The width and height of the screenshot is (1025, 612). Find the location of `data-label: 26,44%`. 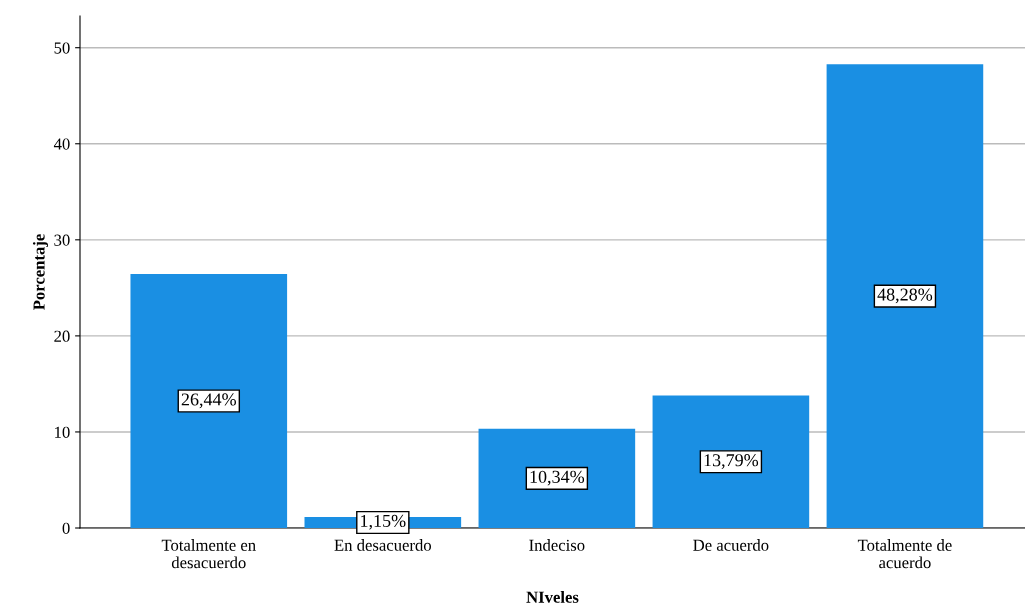

data-label: 26,44% is located at coordinates (208, 401).